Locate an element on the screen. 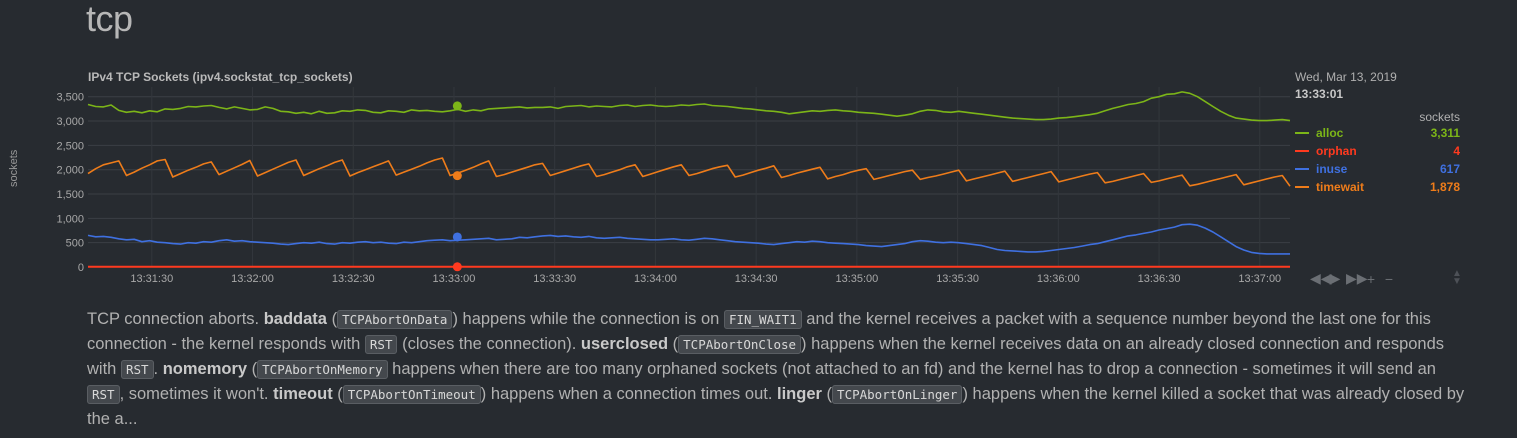  desc-text: , sometimes it won't. is located at coordinates (196, 394).